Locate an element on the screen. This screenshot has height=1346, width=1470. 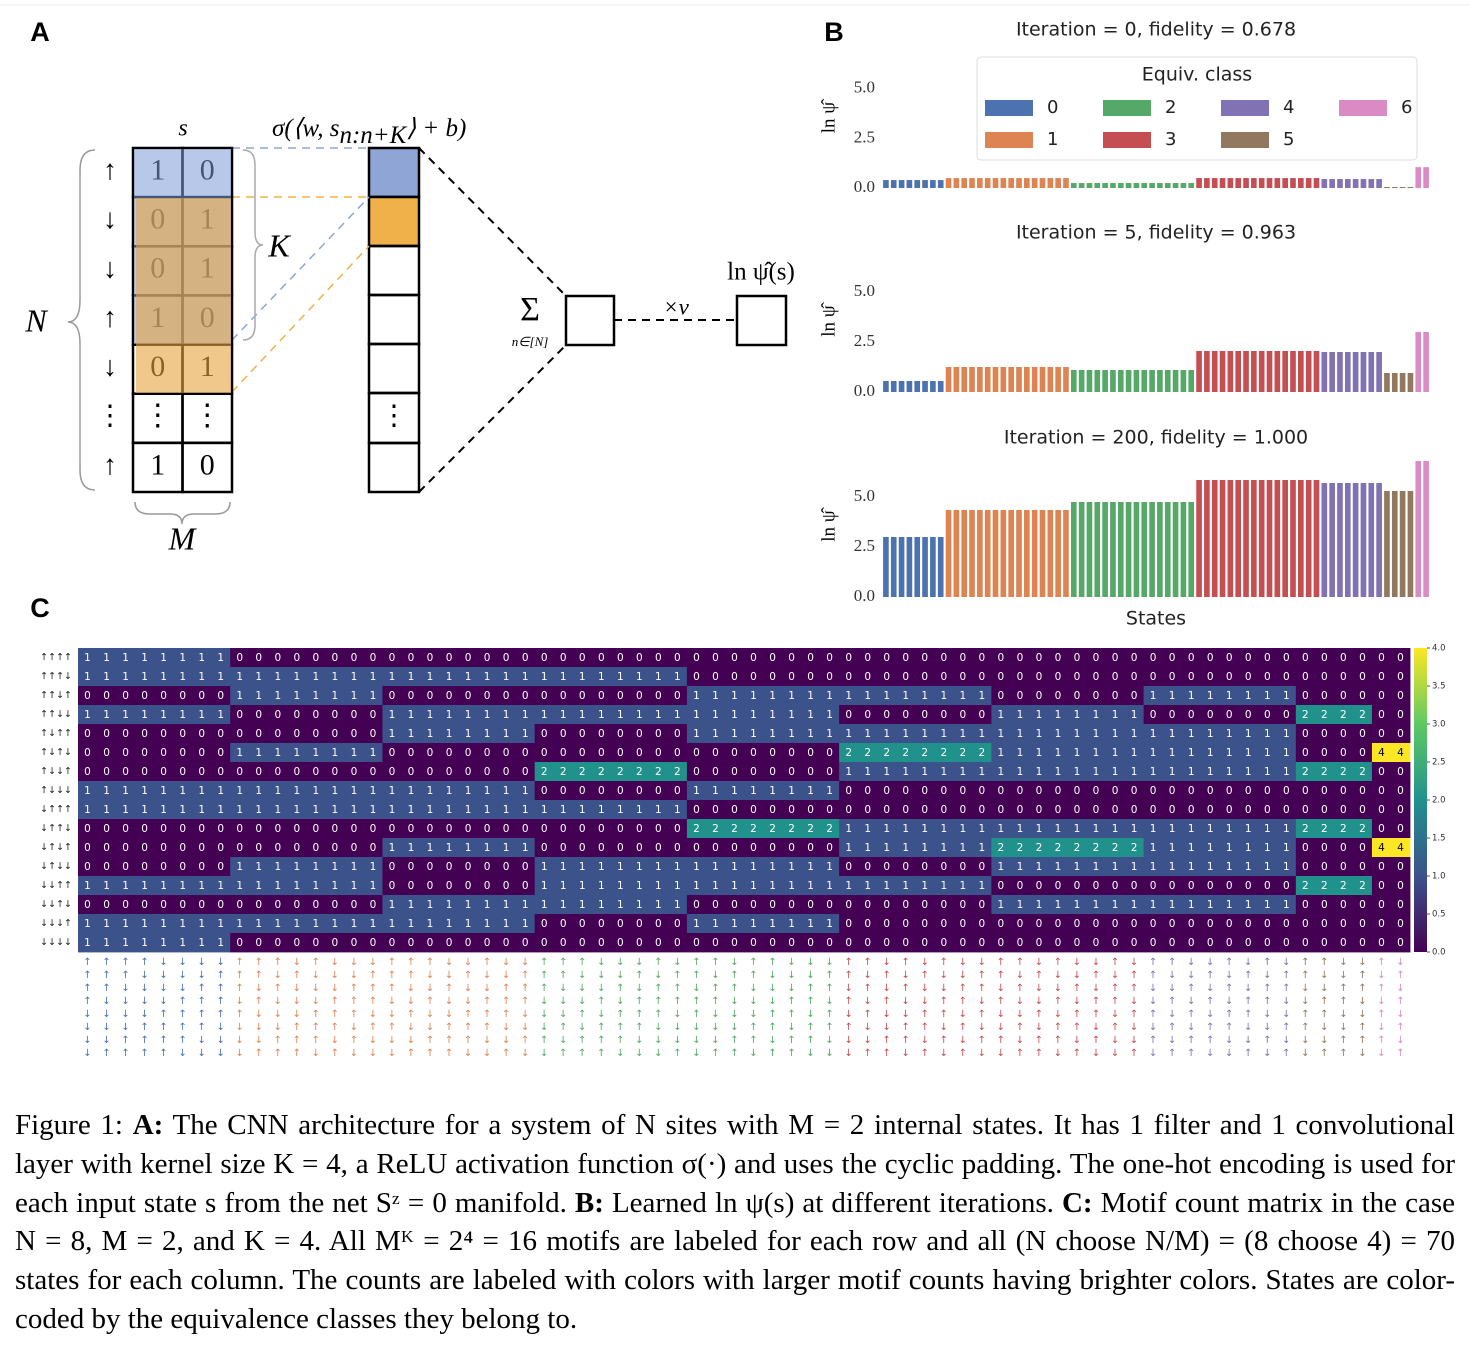
cell-value: 4 is located at coordinates (1381, 848).